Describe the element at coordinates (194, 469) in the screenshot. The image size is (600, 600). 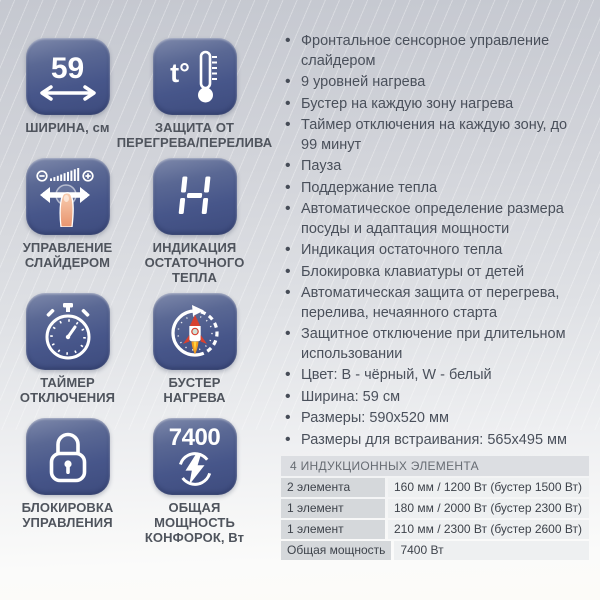
I see `lightning-circle-glyph` at that location.